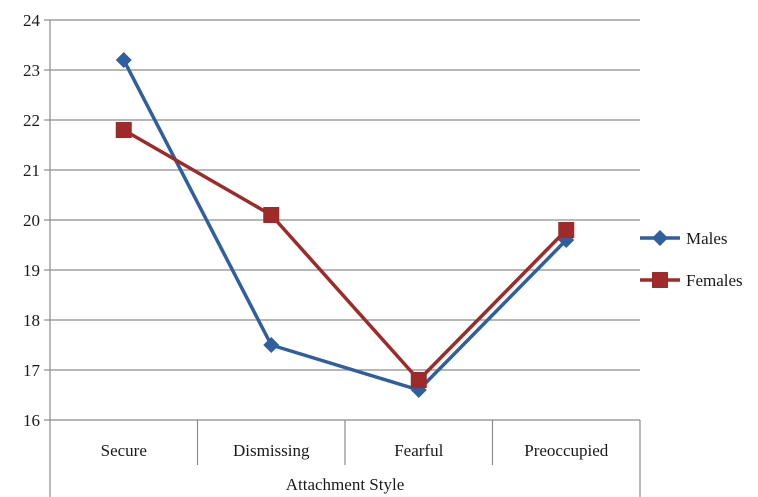 The image size is (758, 497). I want to click on y-tick-label: 23, so click(31, 70).